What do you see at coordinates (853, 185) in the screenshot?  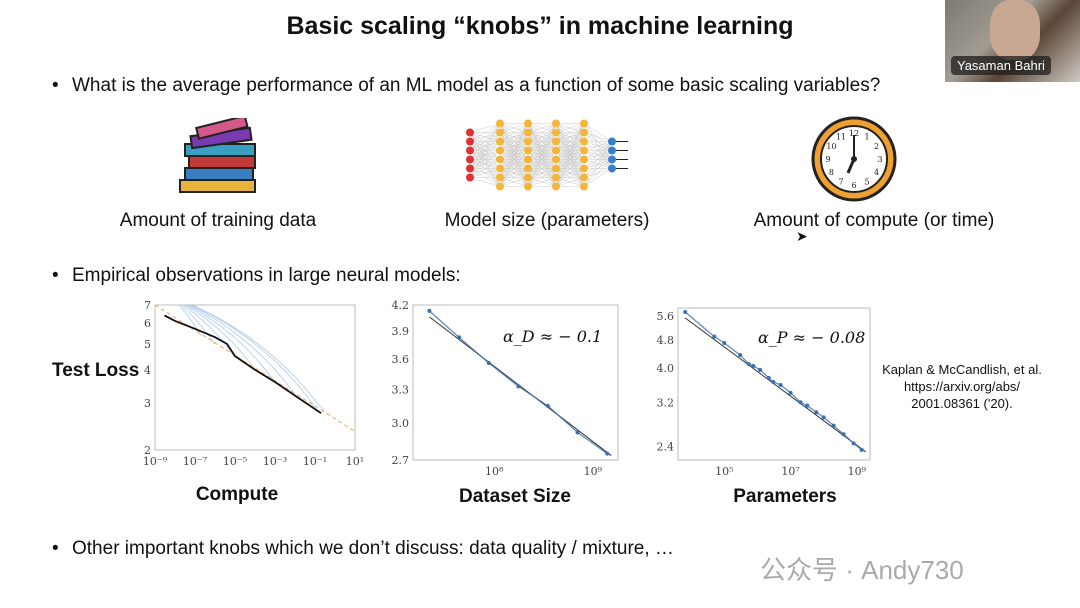 I see `clock-number: 6` at bounding box center [853, 185].